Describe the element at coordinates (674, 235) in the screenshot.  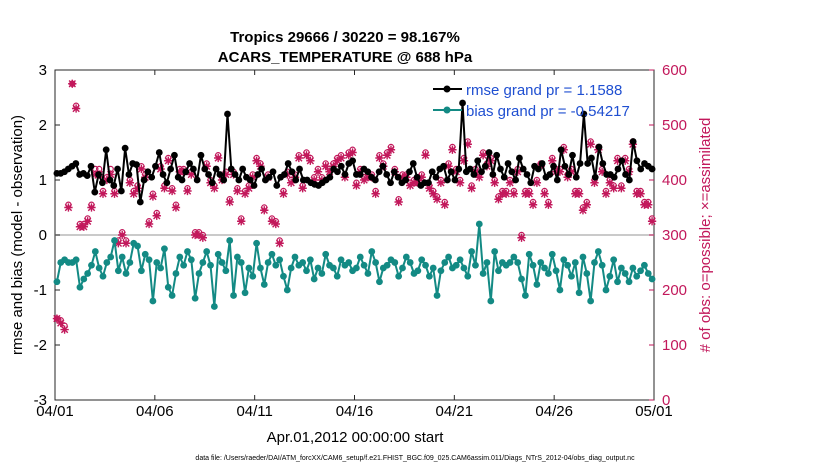
I see `y-right-tick-label: 300` at that location.